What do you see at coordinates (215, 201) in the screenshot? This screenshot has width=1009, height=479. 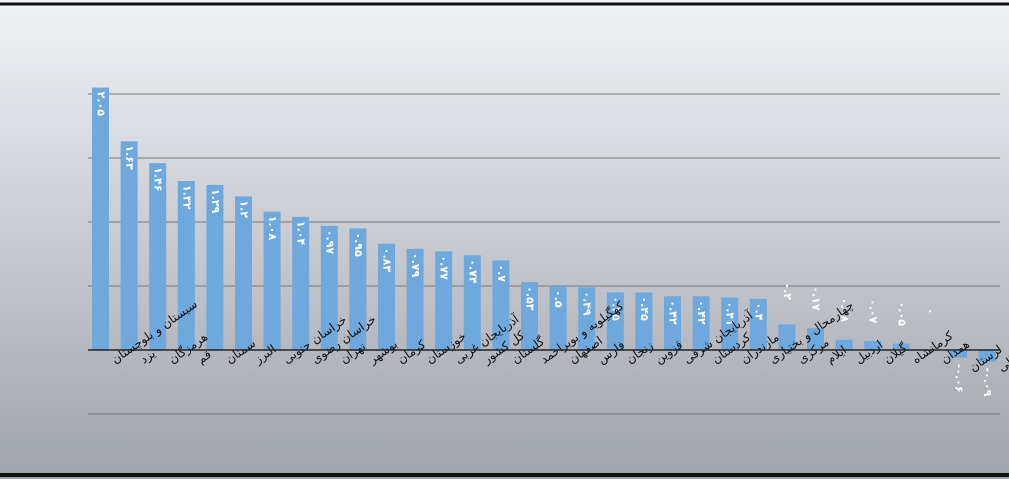 I see `data-label: ۱.۲۹` at bounding box center [215, 201].